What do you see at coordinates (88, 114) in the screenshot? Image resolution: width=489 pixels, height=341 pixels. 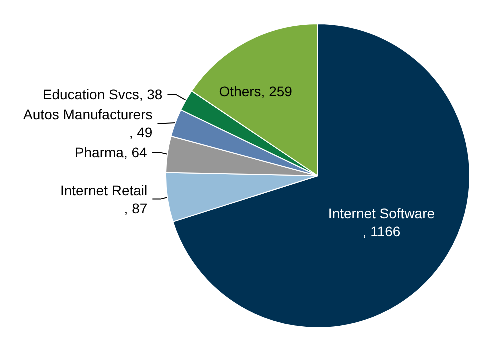 I see `slice-label: Autos Manufacturers` at bounding box center [88, 114].